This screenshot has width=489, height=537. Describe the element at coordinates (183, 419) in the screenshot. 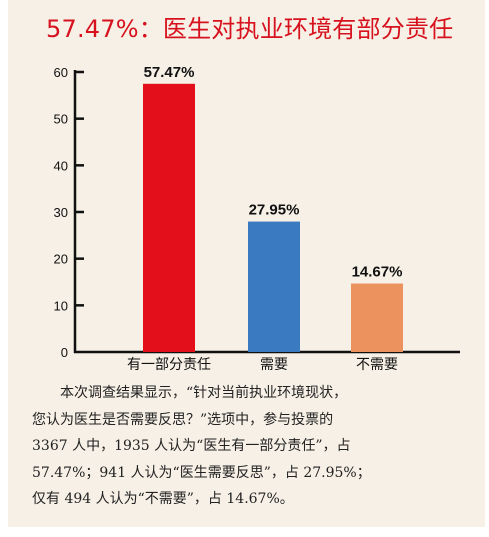

I see `caption-line: 您认为医生是否需要反思？”选项中，参与投票的` at that location.